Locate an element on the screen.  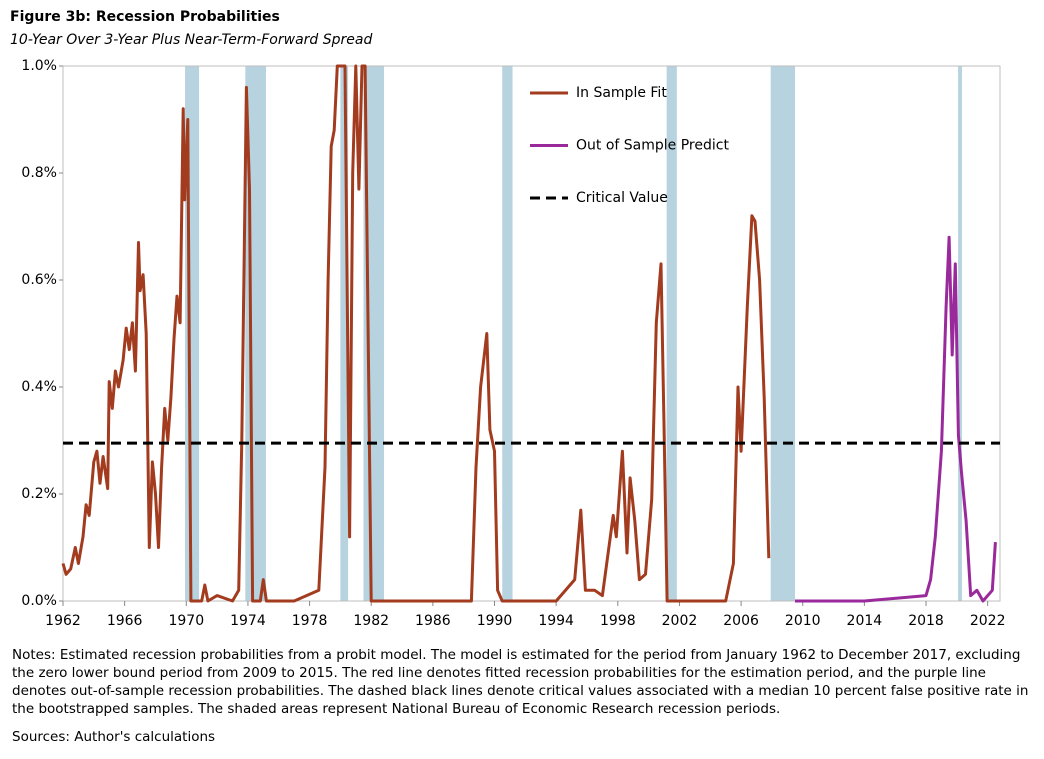
y-tick-label: 0.4% is located at coordinates (39, 387).